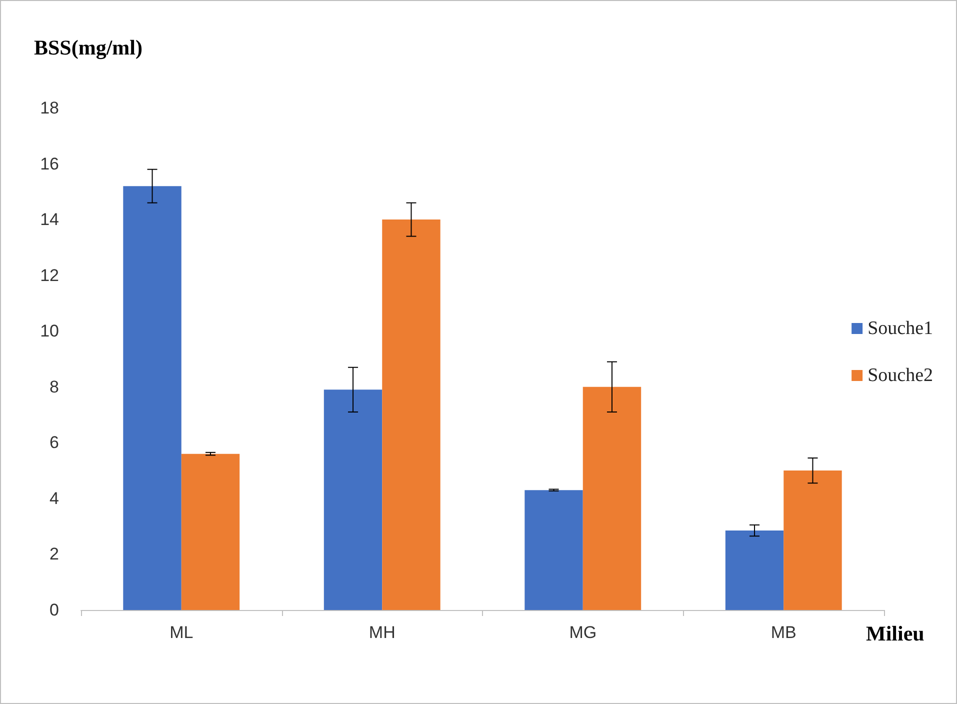 The width and height of the screenshot is (957, 704). What do you see at coordinates (382, 632) in the screenshot?
I see `x-tick-label: MH` at bounding box center [382, 632].